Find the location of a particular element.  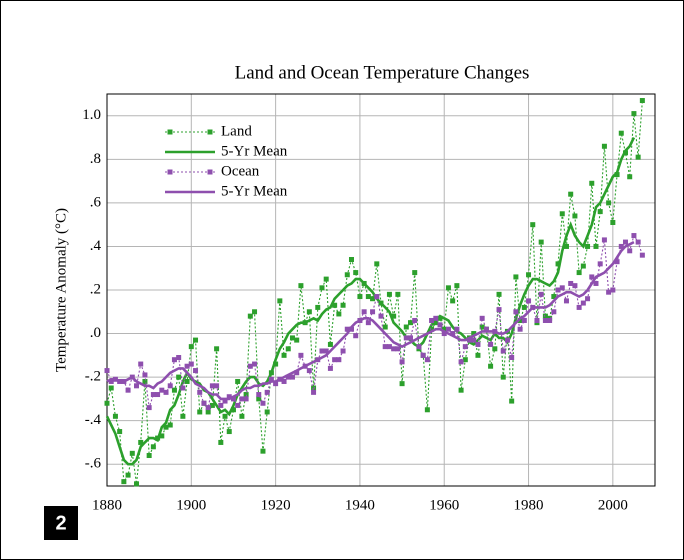

y-tick-label: .6 is located at coordinates (96, 202).